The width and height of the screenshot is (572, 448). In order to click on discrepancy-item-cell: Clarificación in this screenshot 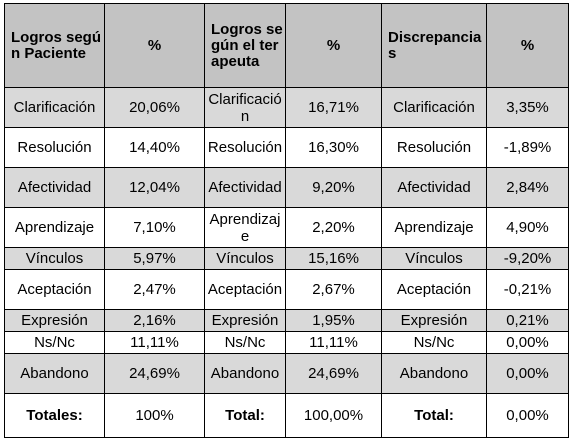, I will do `click(434, 107)`.